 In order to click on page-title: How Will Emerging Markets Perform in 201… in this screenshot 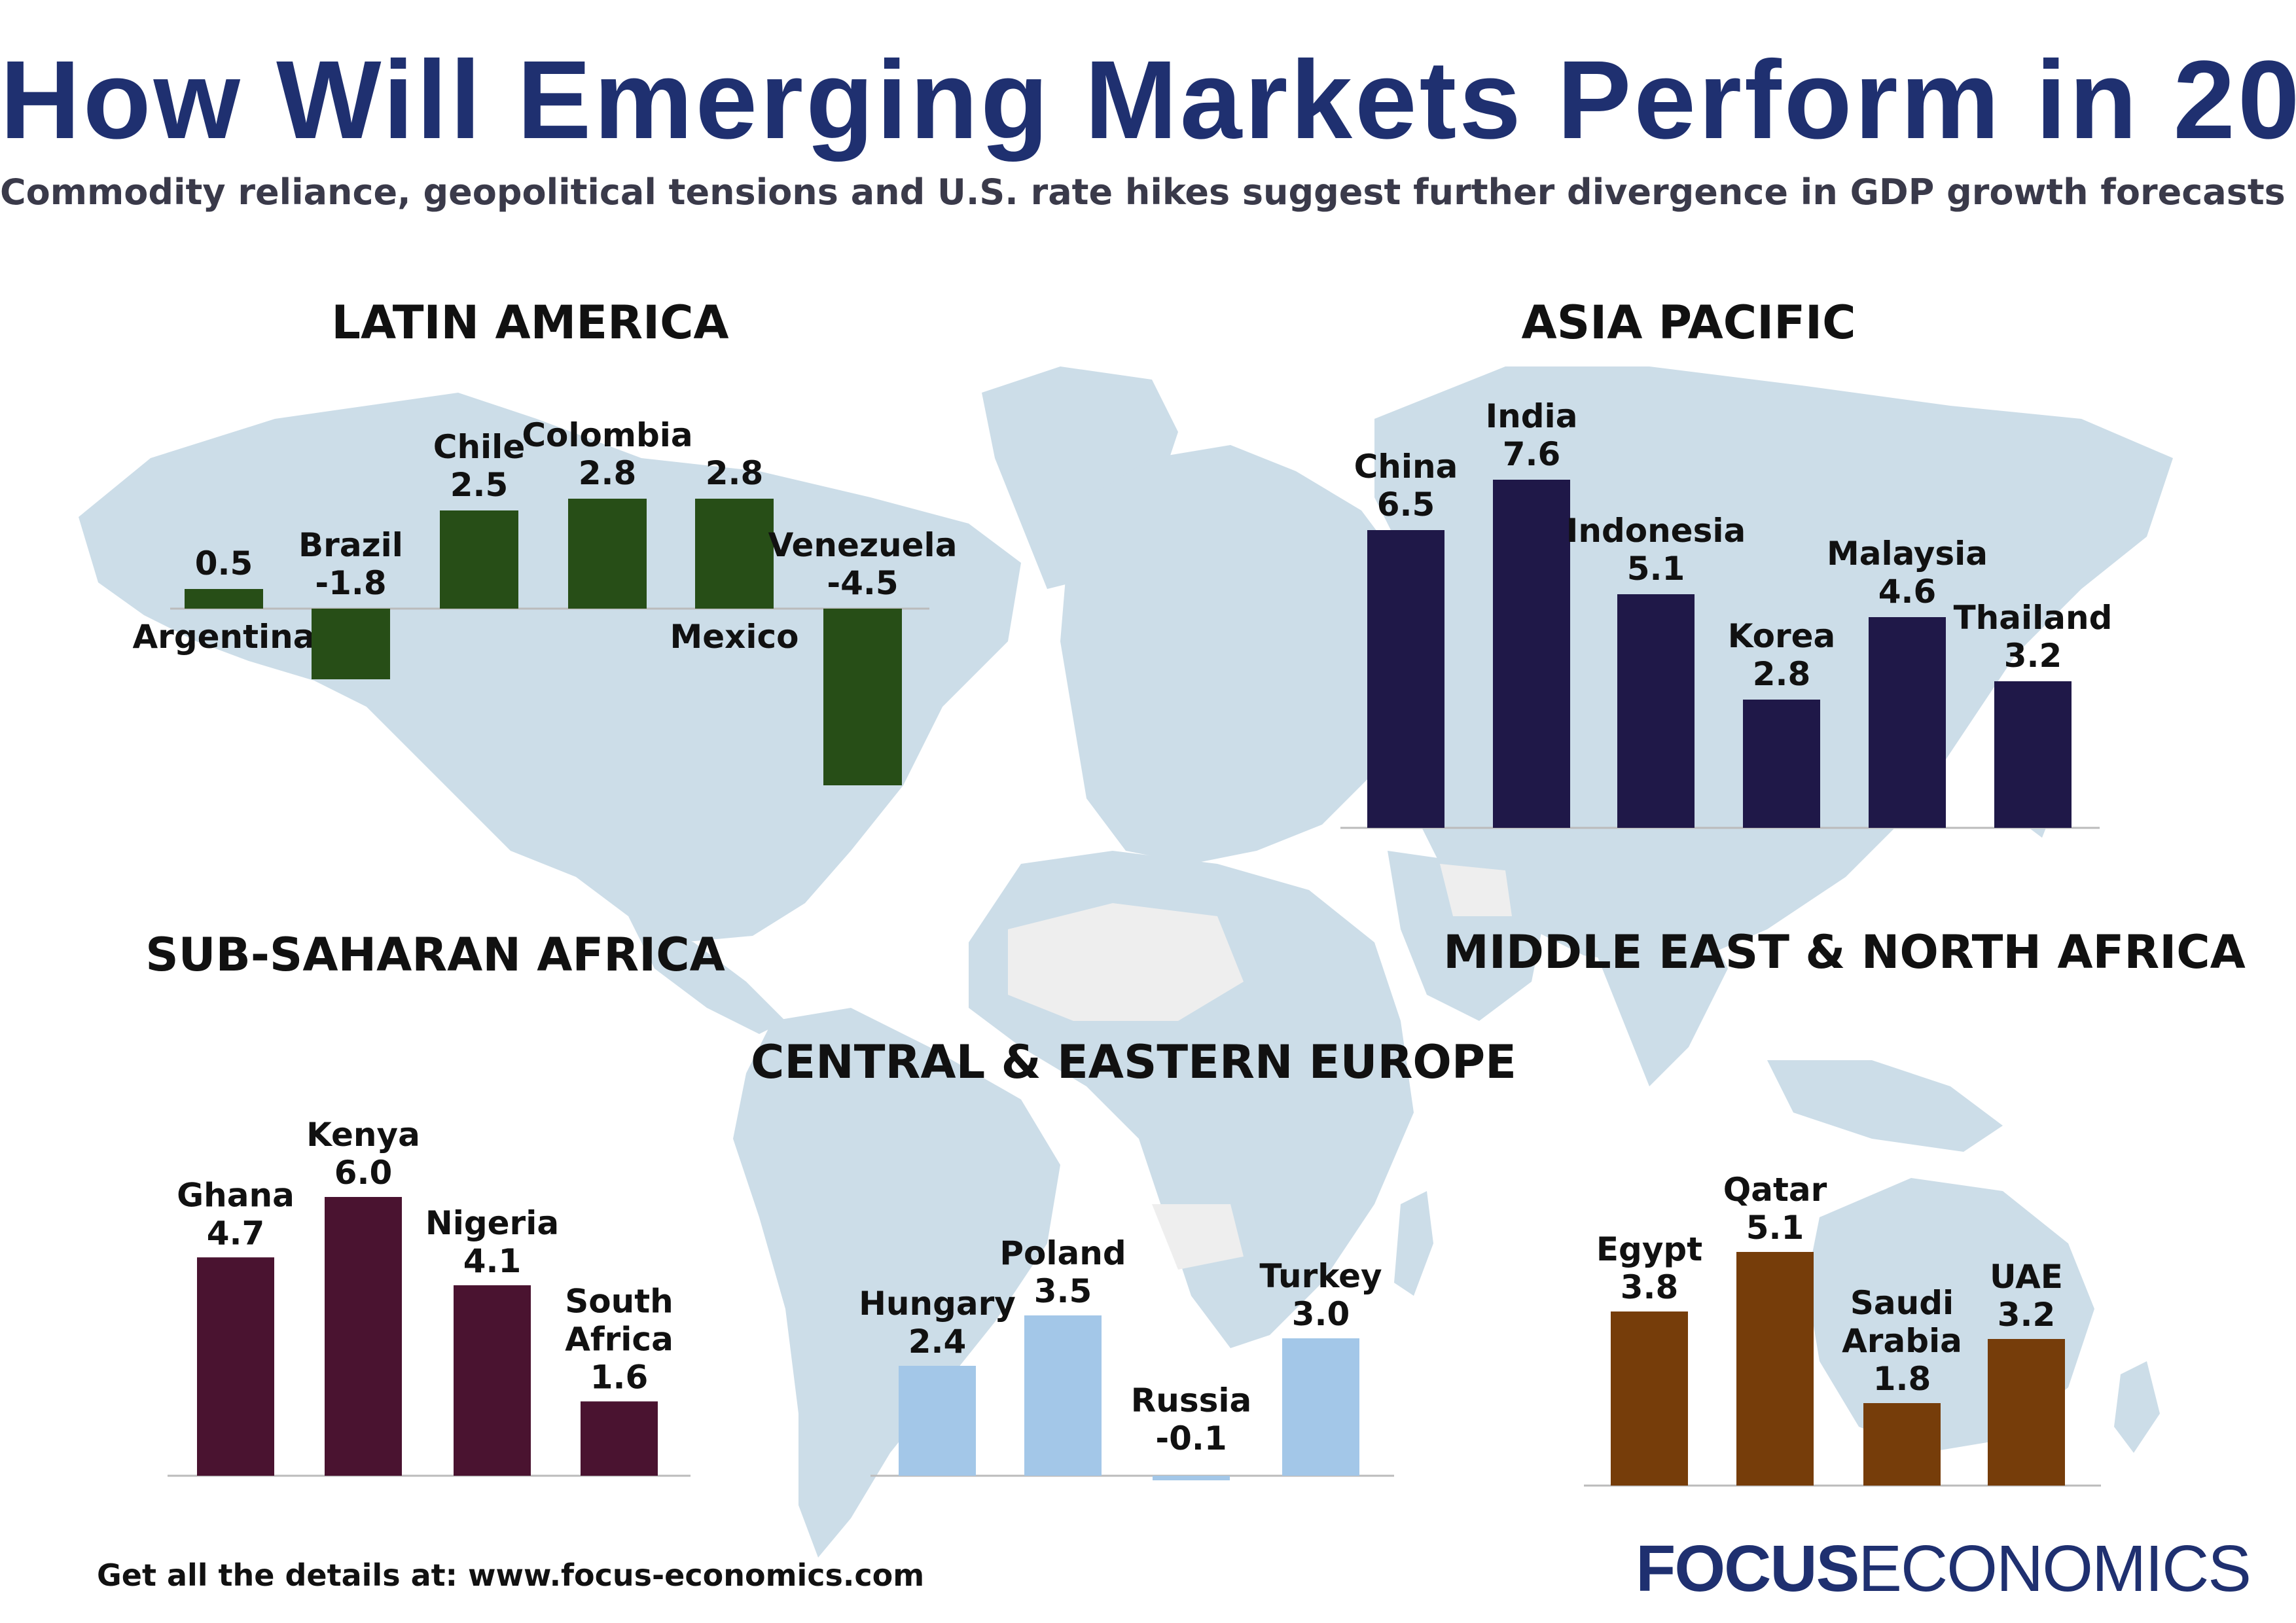, I will do `click(1148, 100)`.